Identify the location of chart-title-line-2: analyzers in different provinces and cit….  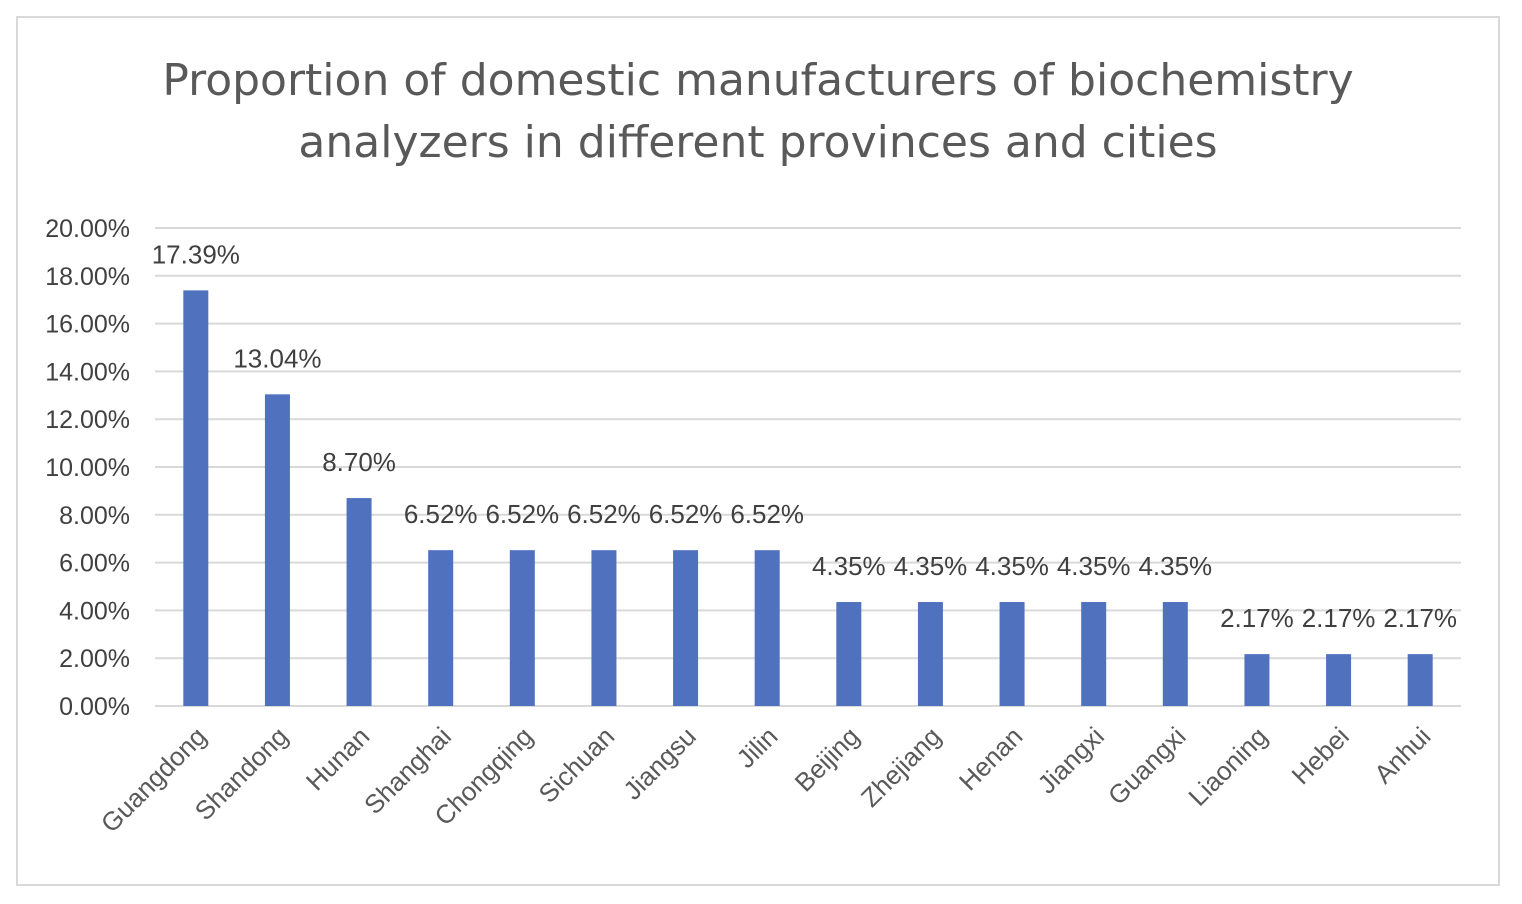
(758, 142).